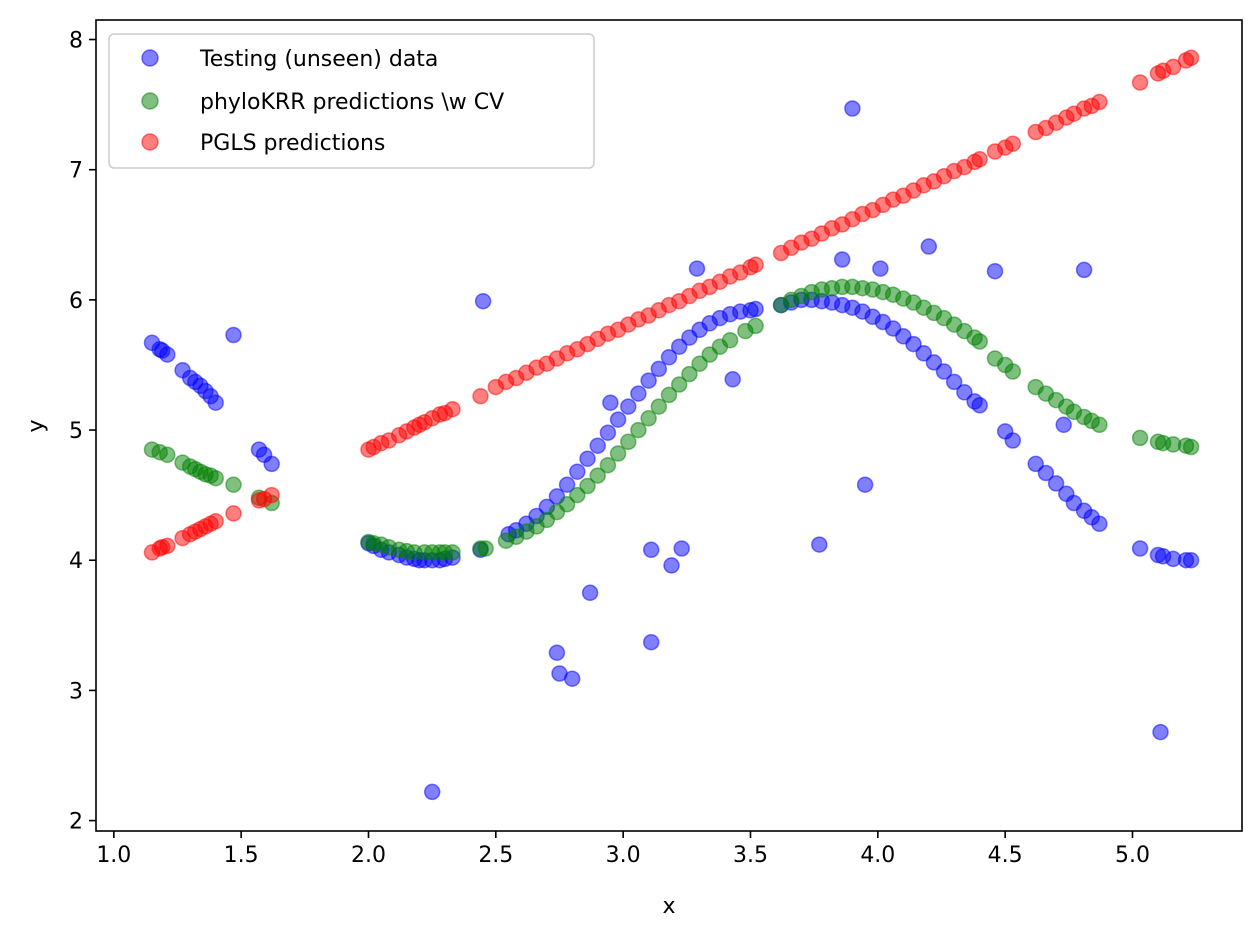 Image resolution: width=1260 pixels, height=940 pixels. Describe the element at coordinates (76, 691) in the screenshot. I see `y-tick-label: 3` at that location.